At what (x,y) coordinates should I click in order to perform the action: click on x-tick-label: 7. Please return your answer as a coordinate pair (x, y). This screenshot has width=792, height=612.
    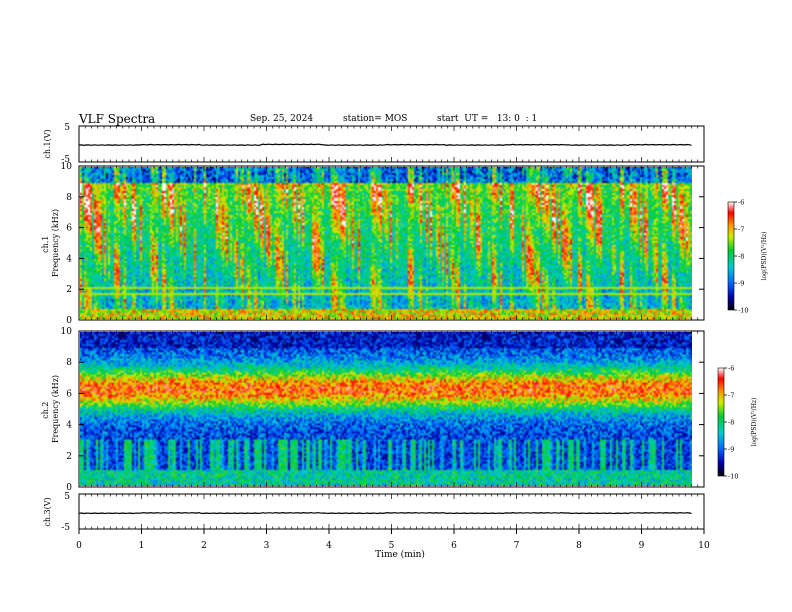
    Looking at the image, I should click on (517, 546).